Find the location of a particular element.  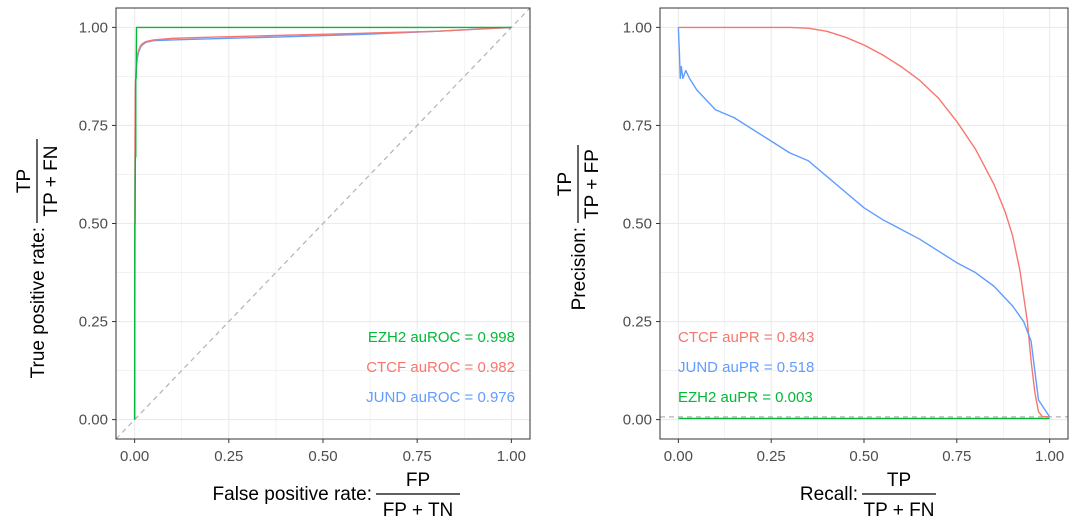

roc-x-ticks: 0.00 0.25 0.50 0.75 1.00 is located at coordinates (323, 452).